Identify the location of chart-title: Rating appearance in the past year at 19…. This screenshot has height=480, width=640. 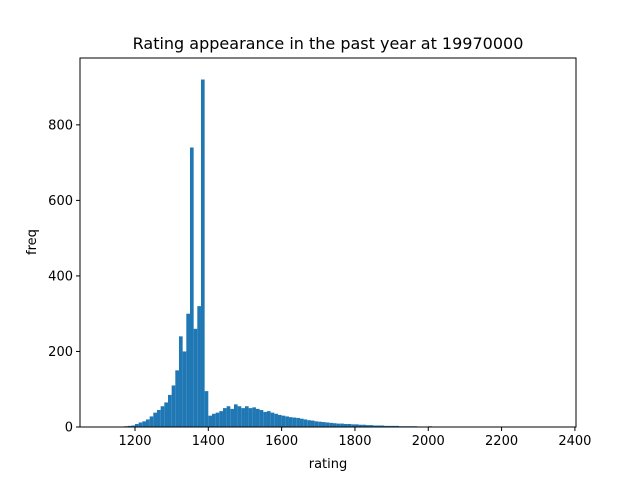
(328, 43).